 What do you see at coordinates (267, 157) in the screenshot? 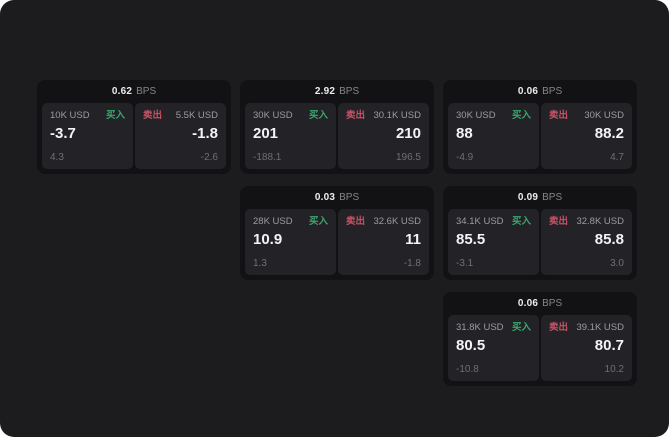
I see `buy-delta: -188.1` at bounding box center [267, 157].